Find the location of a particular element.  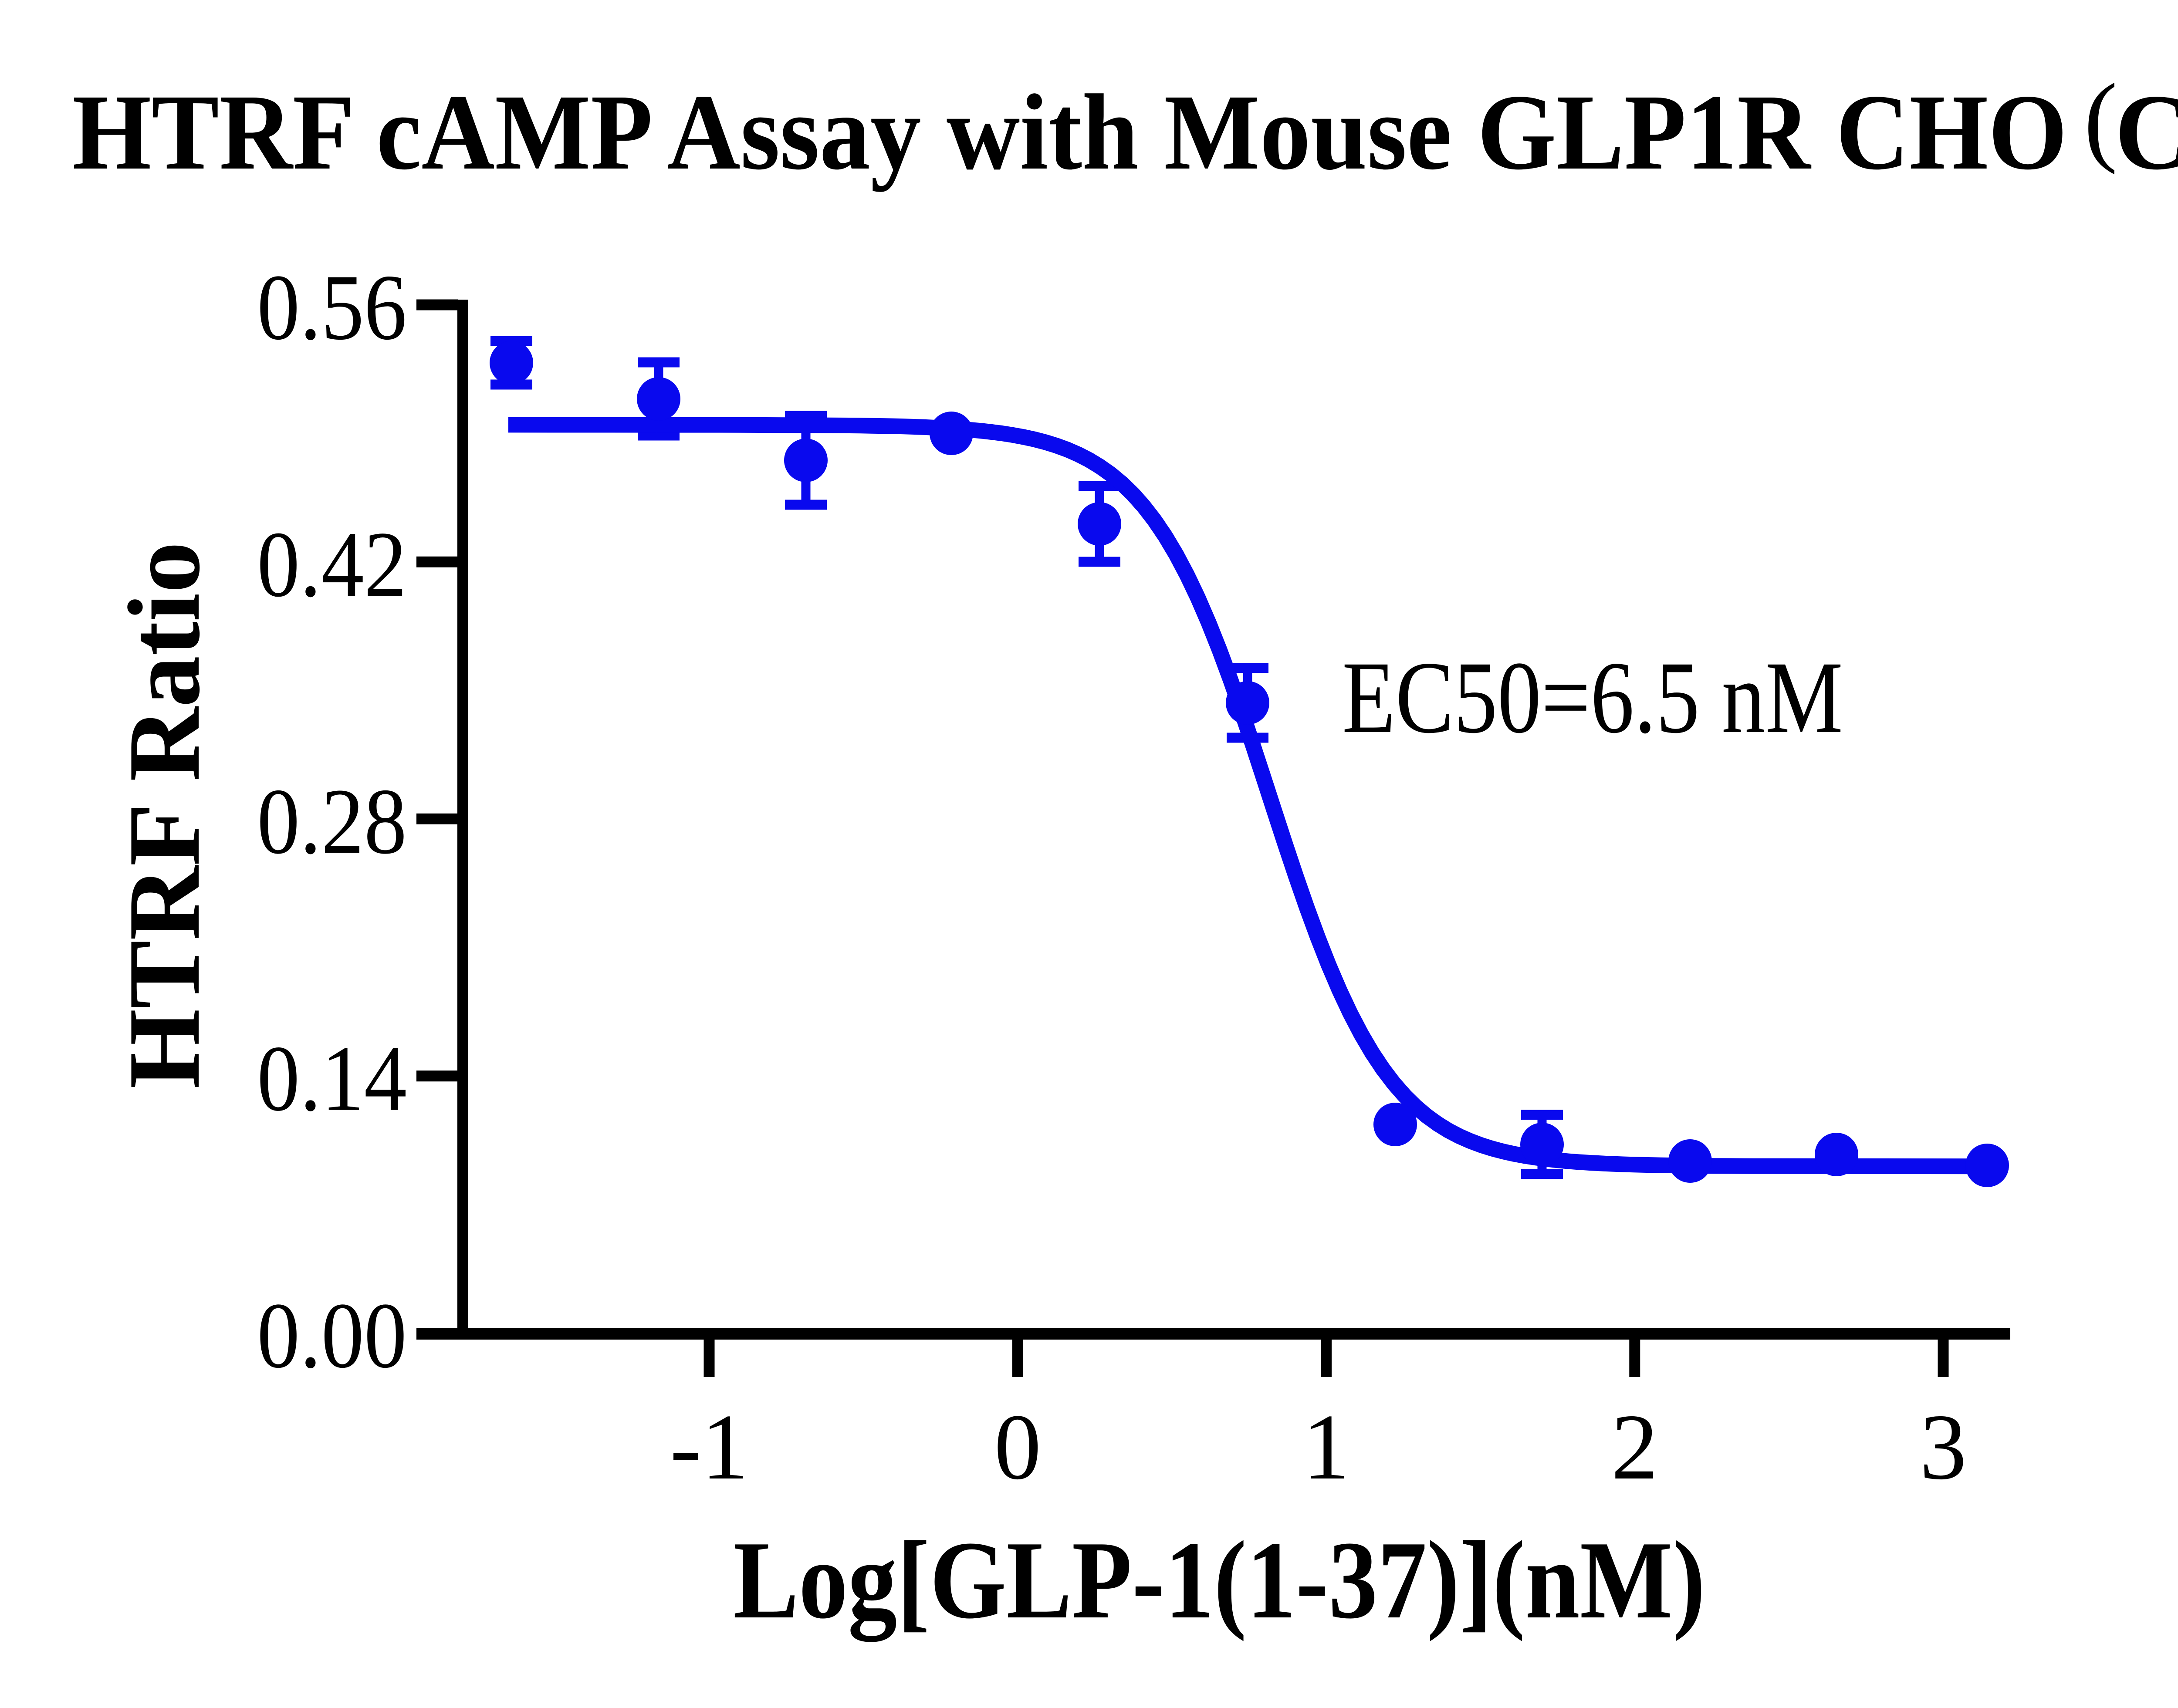

svg-text: 0.28 is located at coordinates (332, 822).